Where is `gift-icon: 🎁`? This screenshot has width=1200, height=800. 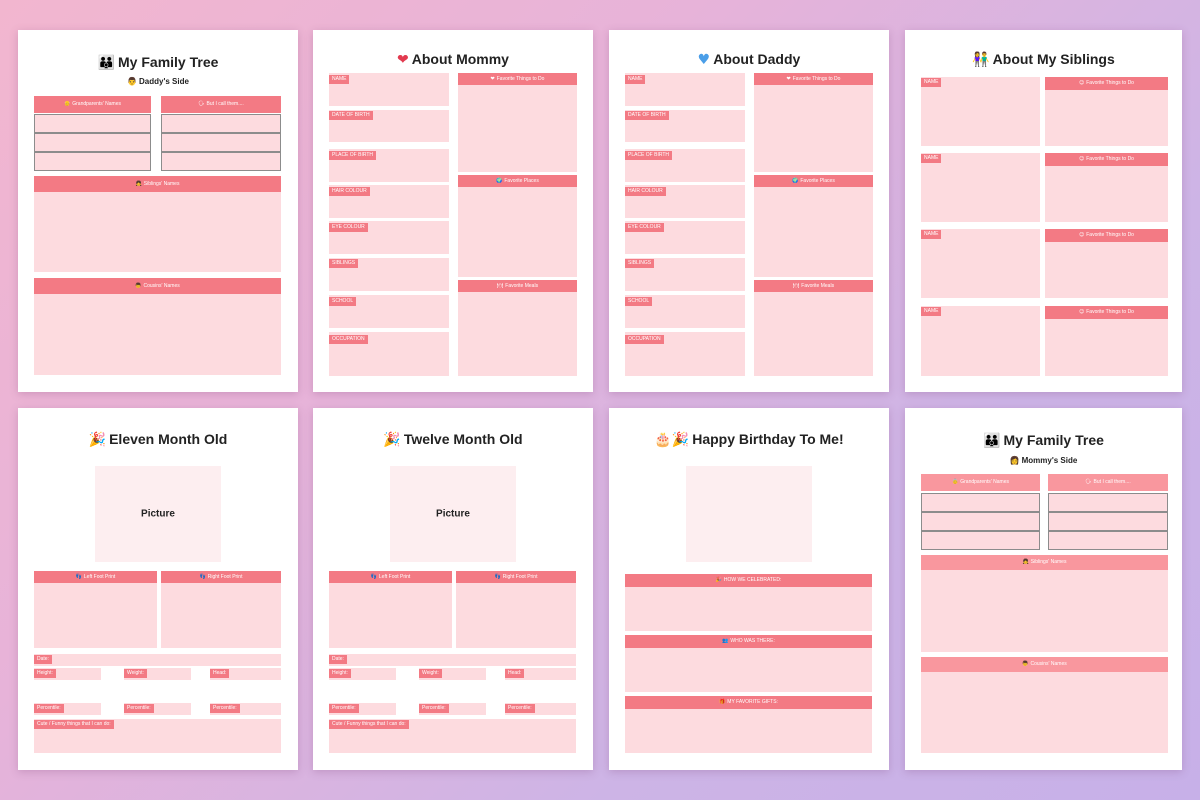 gift-icon: 🎁 is located at coordinates (722, 702).